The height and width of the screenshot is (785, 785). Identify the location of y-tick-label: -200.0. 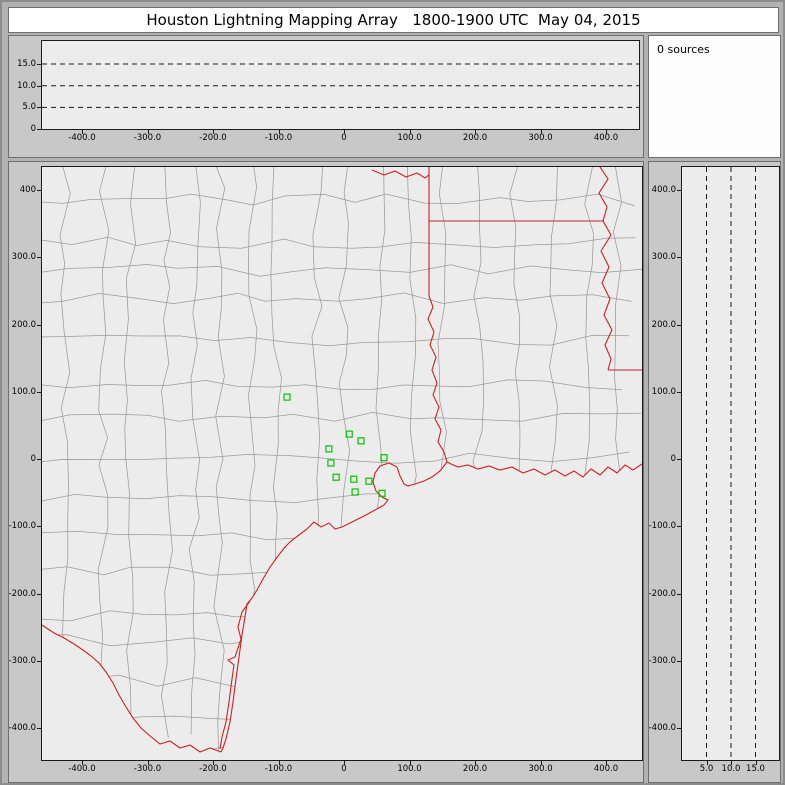
(22, 593).